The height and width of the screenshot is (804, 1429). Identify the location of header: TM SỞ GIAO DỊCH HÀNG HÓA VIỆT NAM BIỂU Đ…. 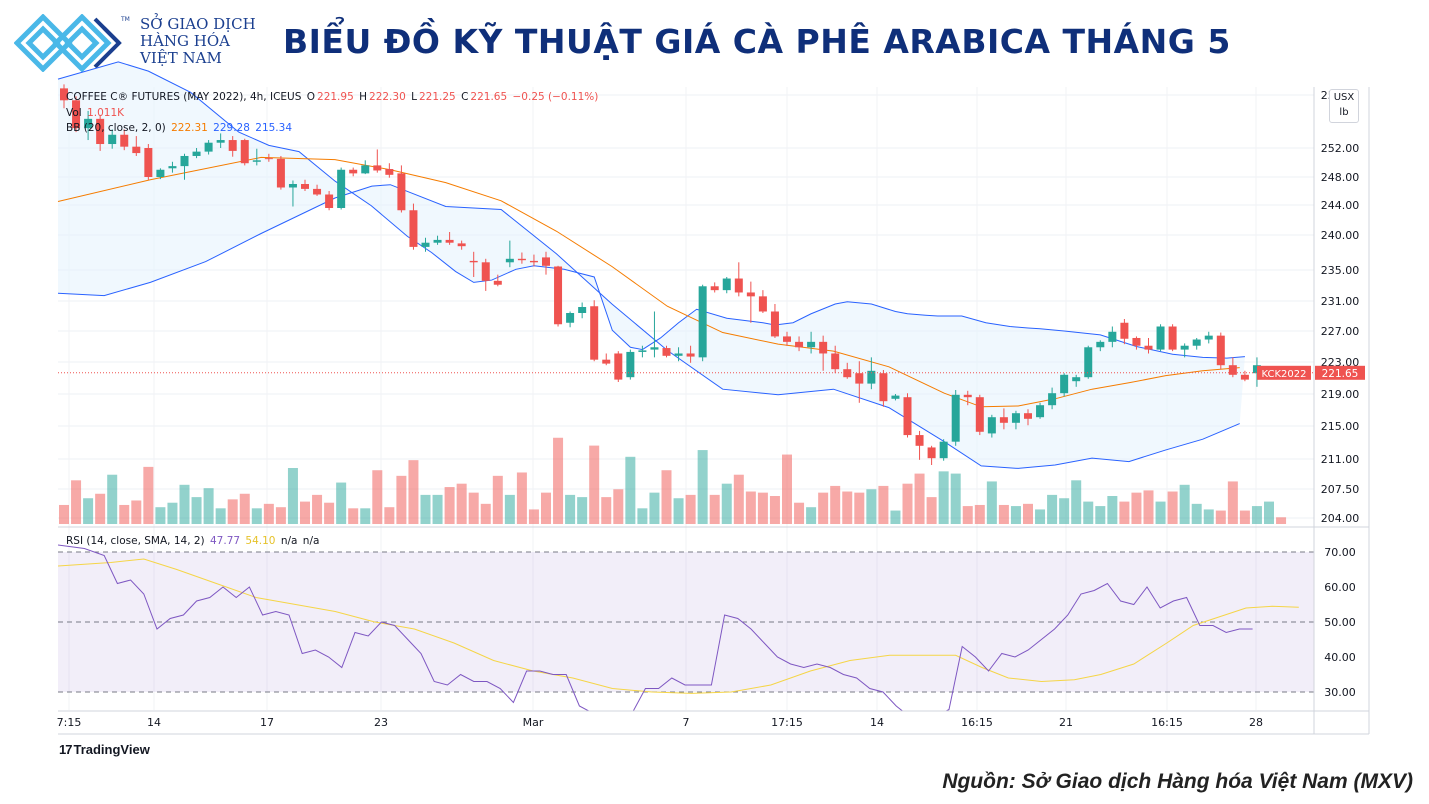
(714, 43).